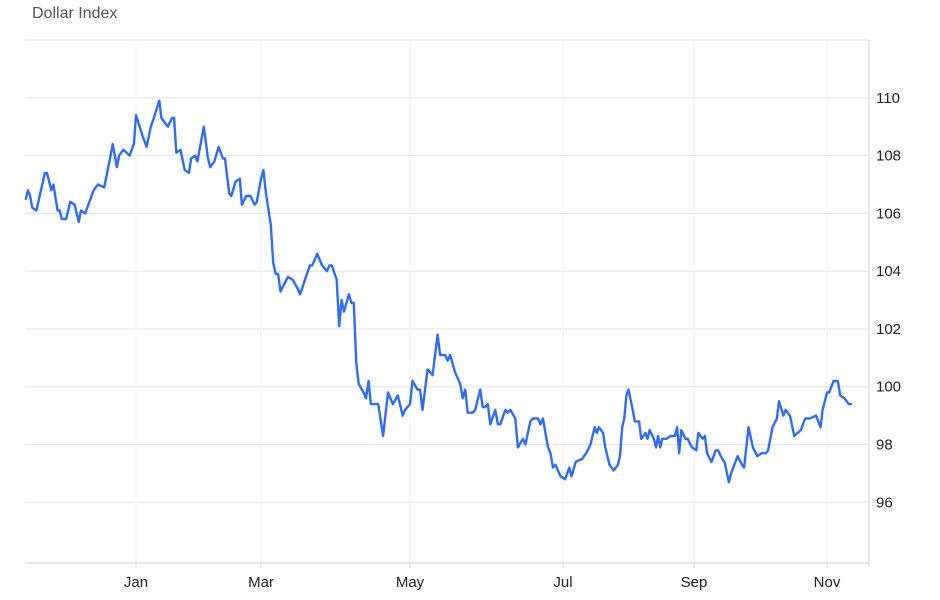  Describe the element at coordinates (261, 582) in the screenshot. I see `x-tick-label: Mar` at that location.